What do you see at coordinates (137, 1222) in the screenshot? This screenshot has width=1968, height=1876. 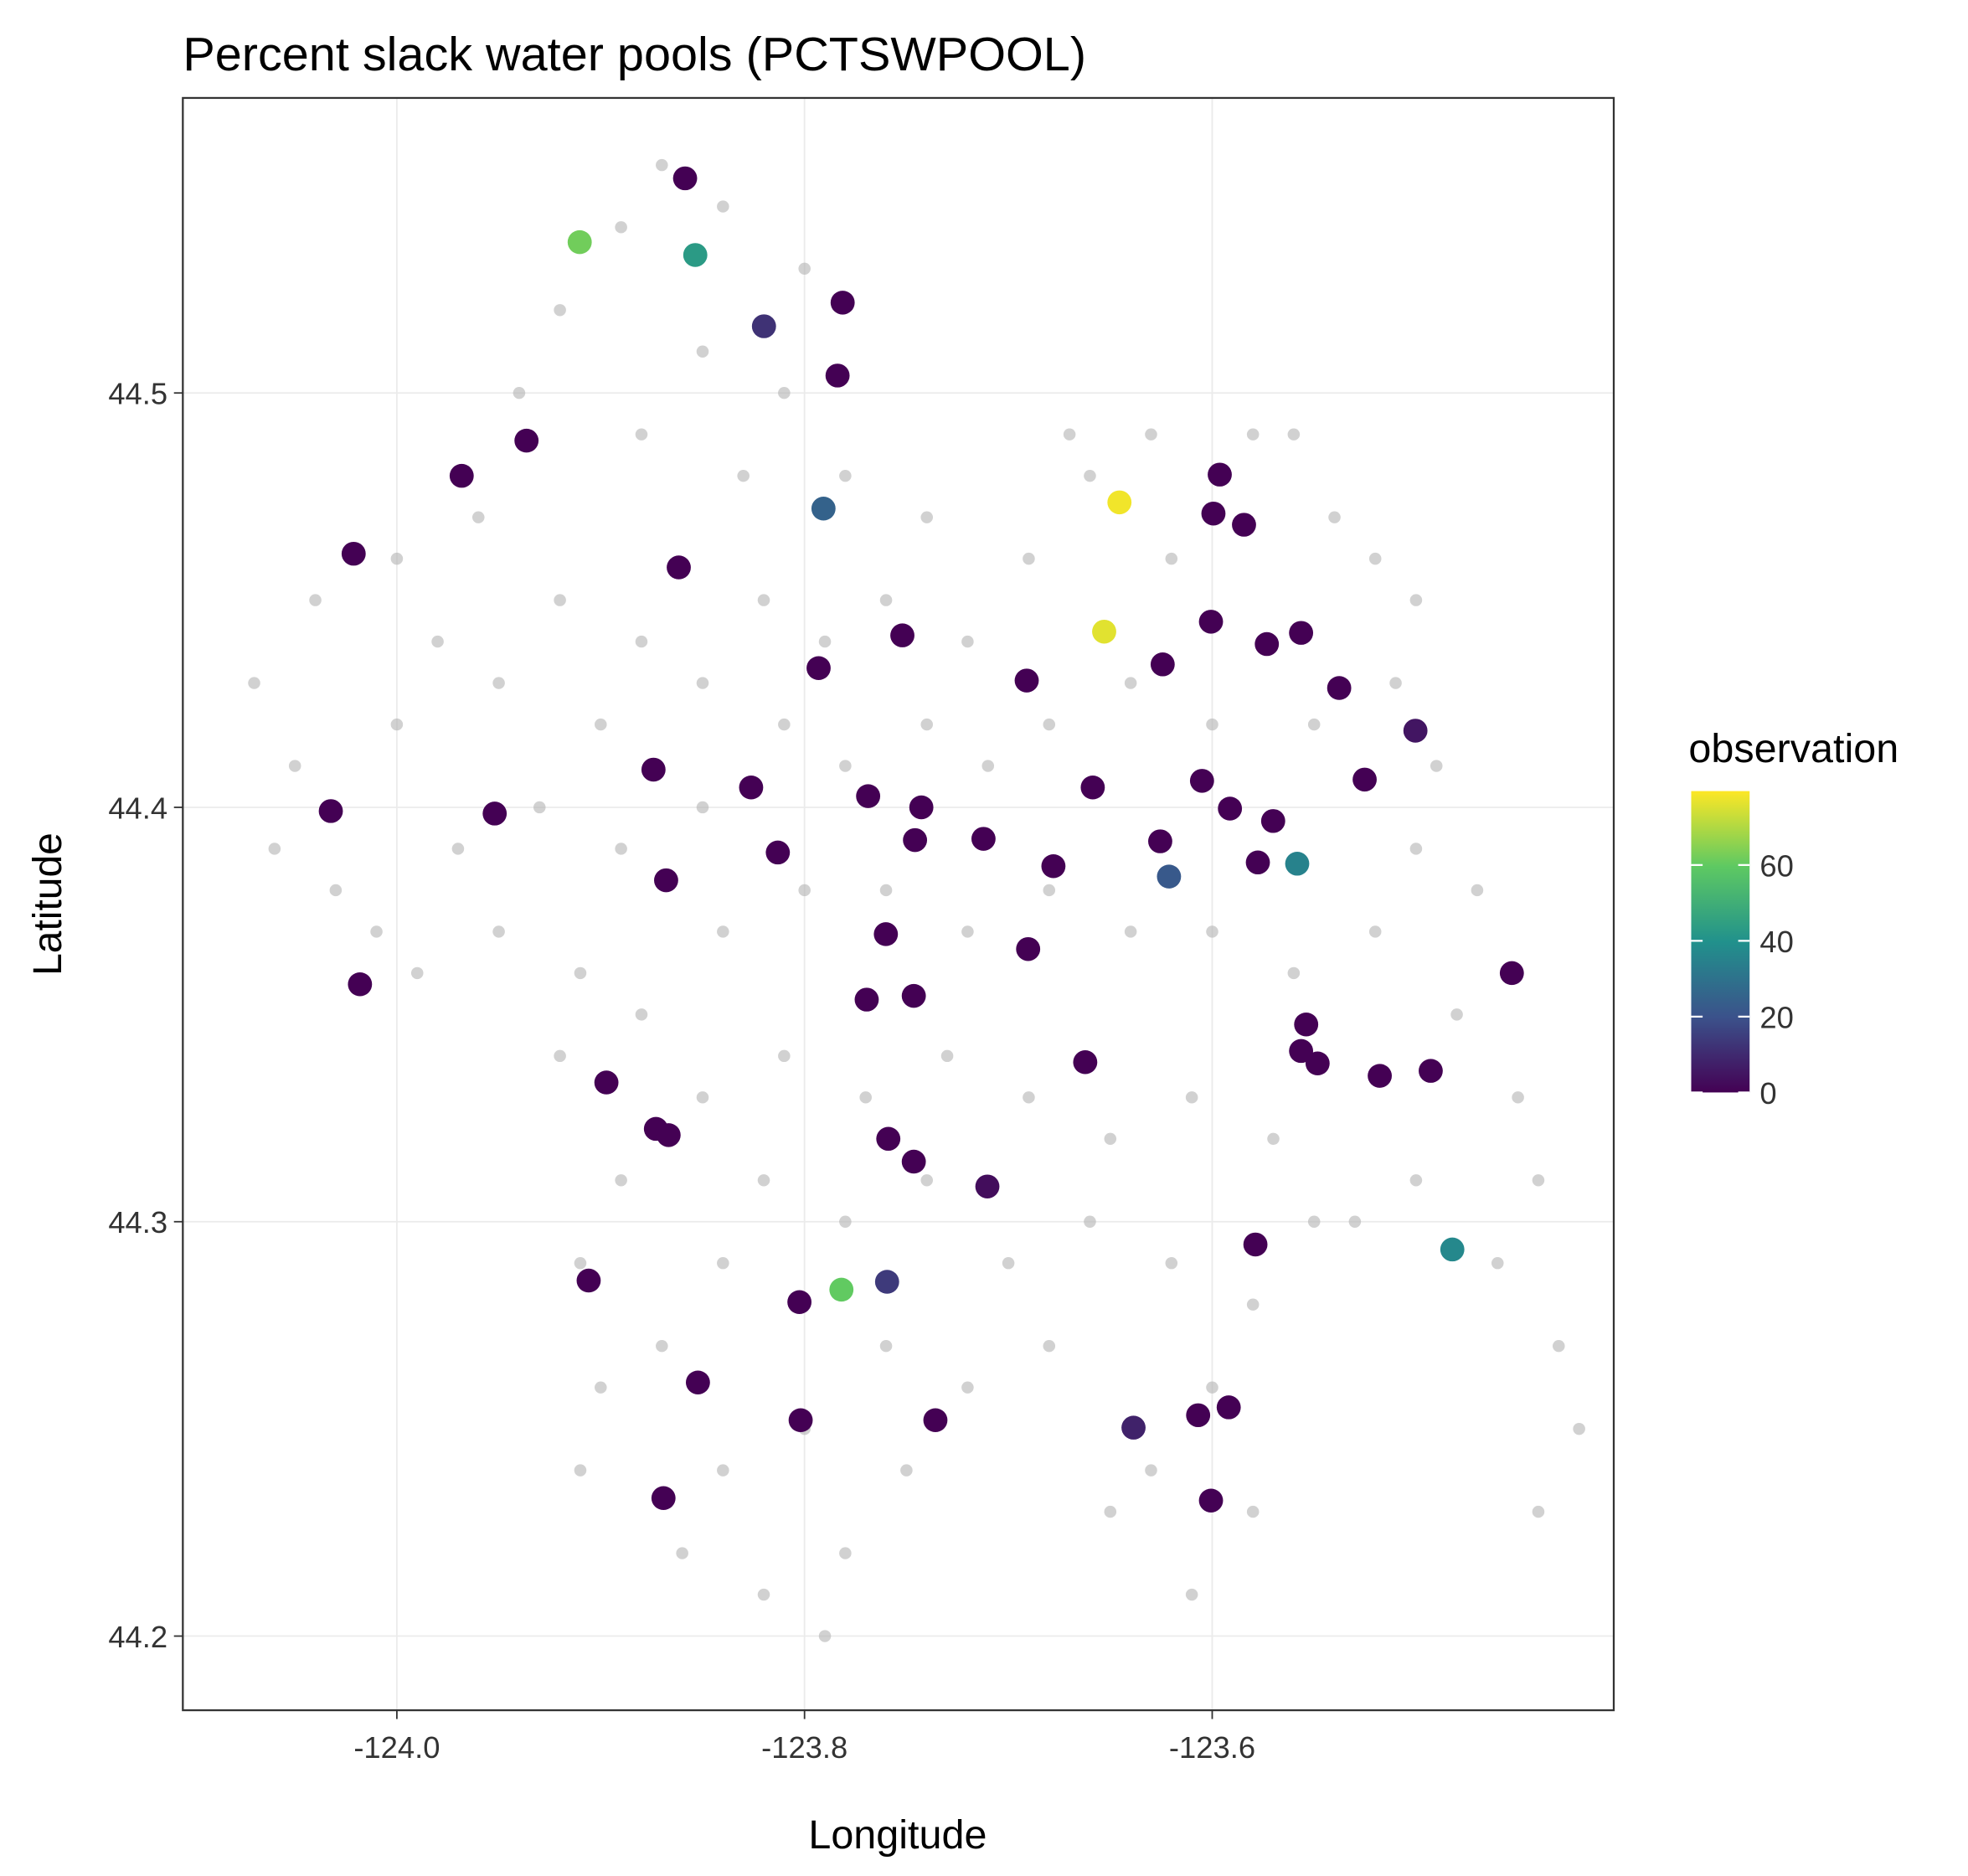 I see `y-tick-label: 44.3` at bounding box center [137, 1222].